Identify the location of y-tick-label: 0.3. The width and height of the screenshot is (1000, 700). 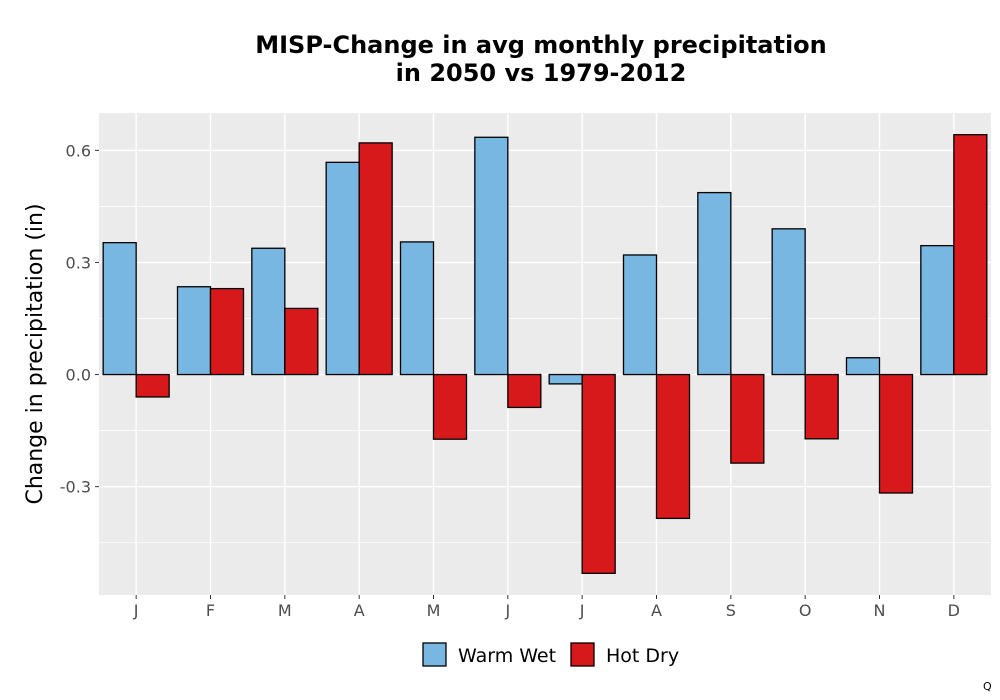
(78, 262).